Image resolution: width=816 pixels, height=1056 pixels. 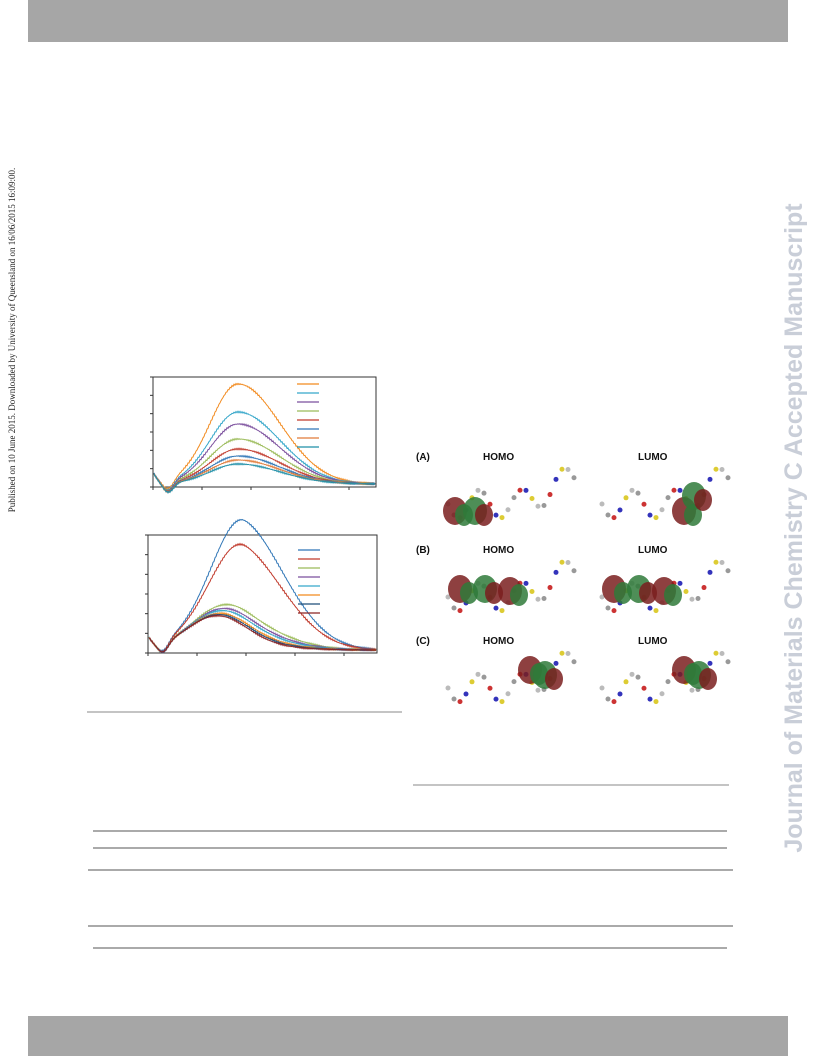 I want to click on footer-bar, so click(x=408, y=1036).